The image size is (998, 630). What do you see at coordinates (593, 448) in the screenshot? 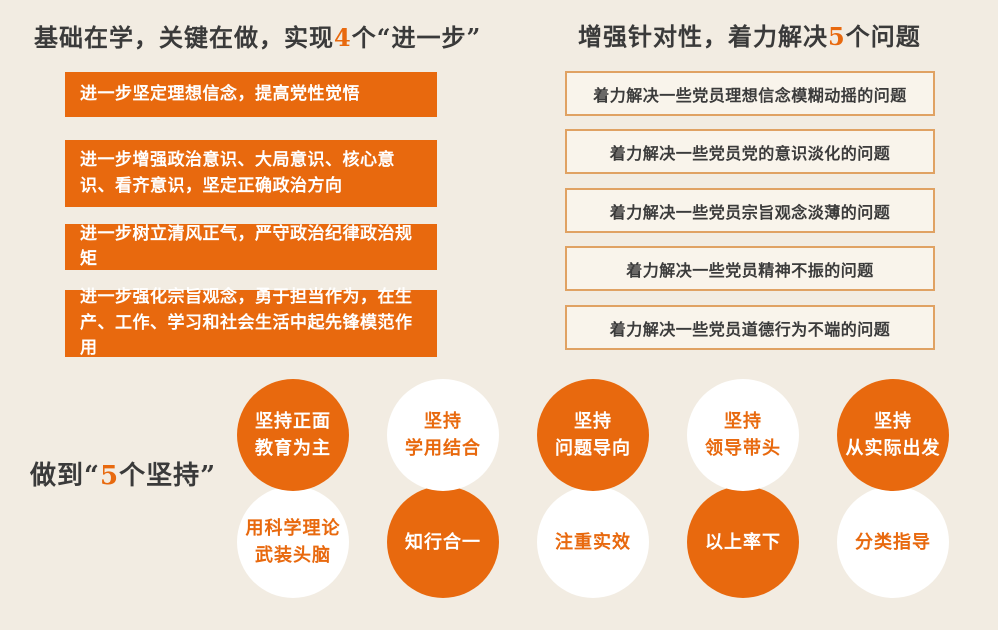
I see `circle-label: 问题导向` at bounding box center [593, 448].